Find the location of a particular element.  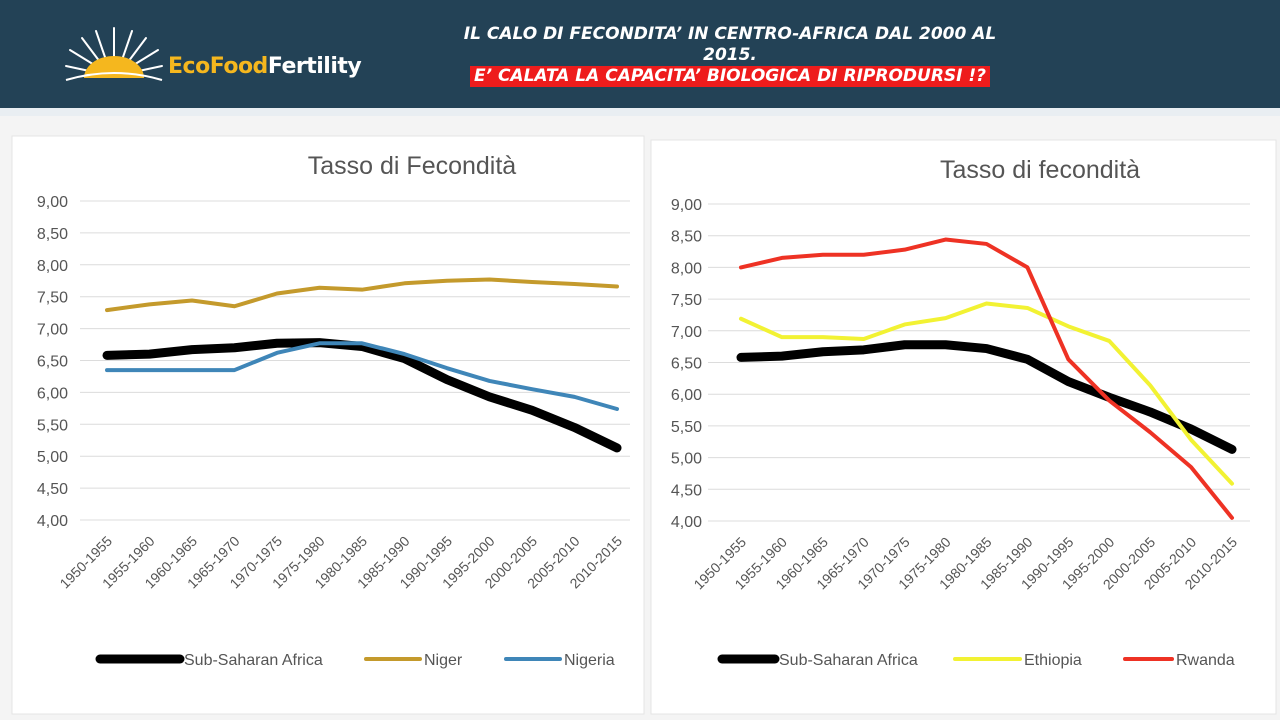

legend-rwanda: Rwanda is located at coordinates (1179, 660).